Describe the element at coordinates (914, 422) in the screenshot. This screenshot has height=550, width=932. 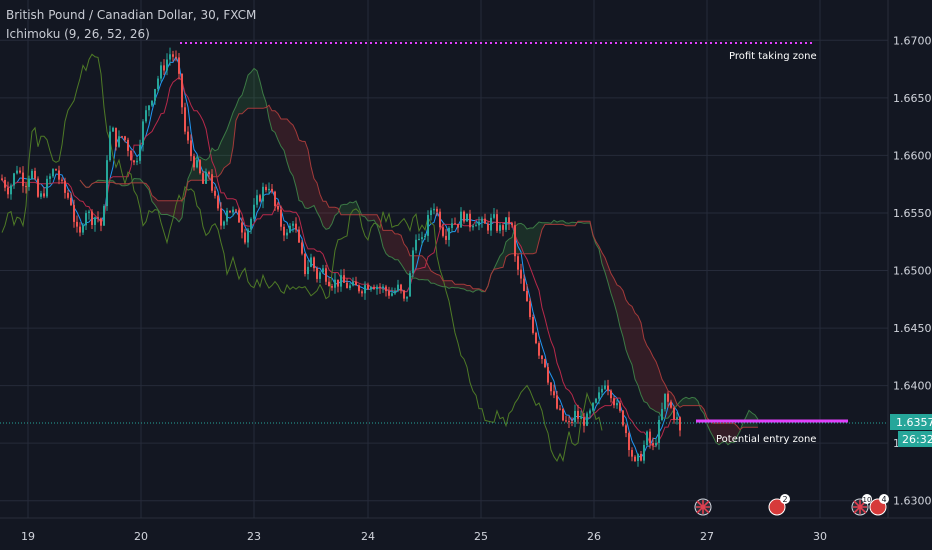
I see `last-price-tag-value: 1.63574` at that location.